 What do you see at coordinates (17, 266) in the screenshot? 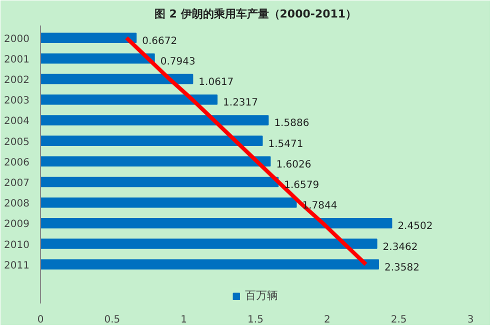
I see `y-tick-label: 2011` at bounding box center [17, 266].